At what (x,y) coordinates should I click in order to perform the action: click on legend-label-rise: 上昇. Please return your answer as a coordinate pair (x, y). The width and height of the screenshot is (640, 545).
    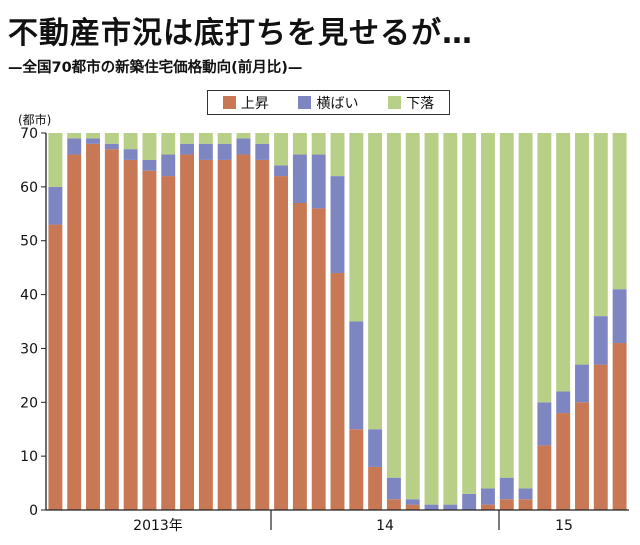
    Looking at the image, I should click on (254, 103).